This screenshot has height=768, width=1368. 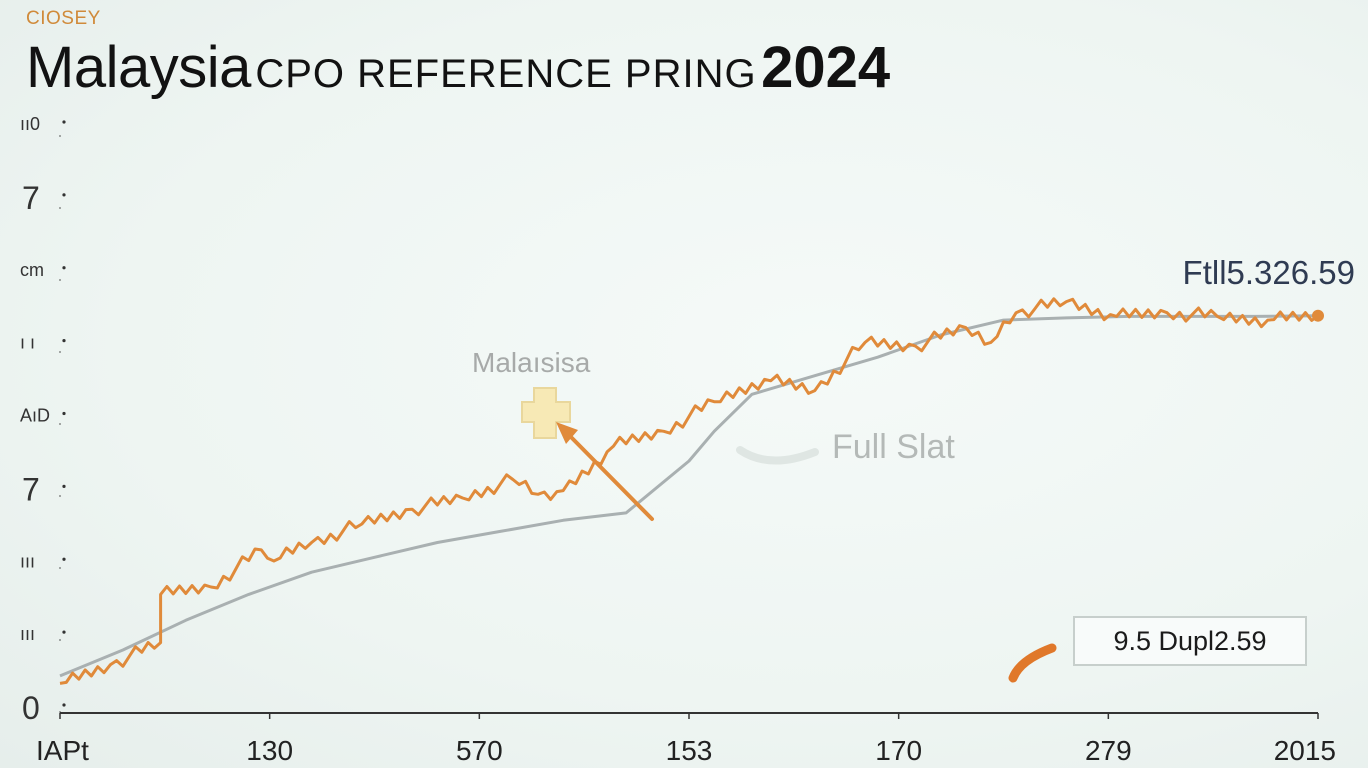 I want to click on x-tick-label: 279, so click(x=1108, y=750).